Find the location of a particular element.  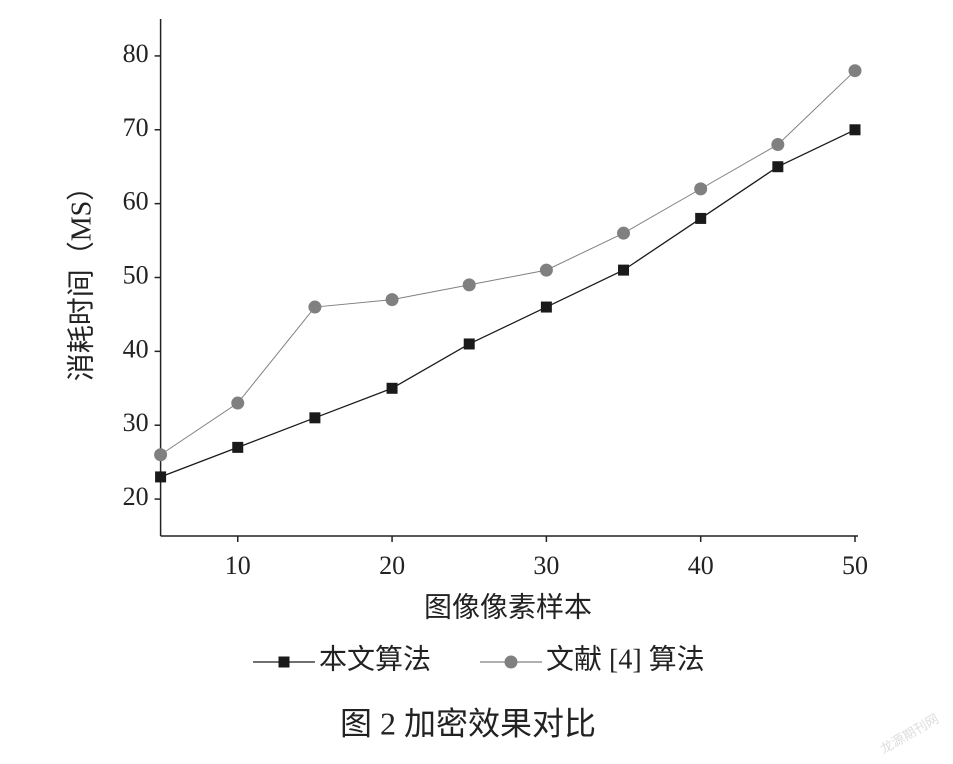

x-tick-label: 20 is located at coordinates (392, 565).